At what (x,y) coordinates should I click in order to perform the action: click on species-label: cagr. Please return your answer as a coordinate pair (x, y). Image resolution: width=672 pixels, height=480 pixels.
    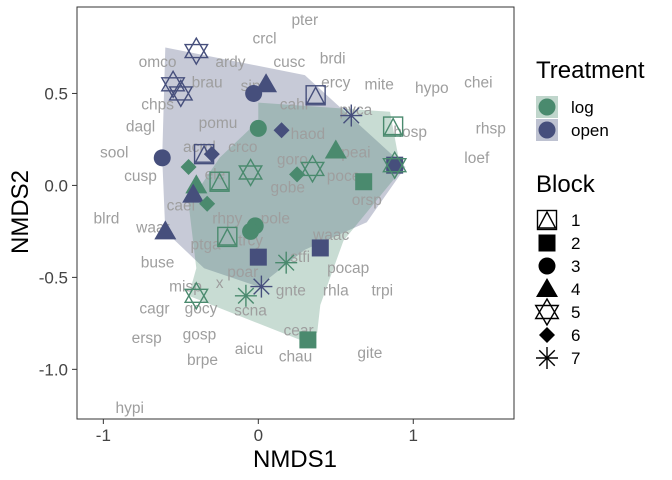
    Looking at the image, I should click on (154, 309).